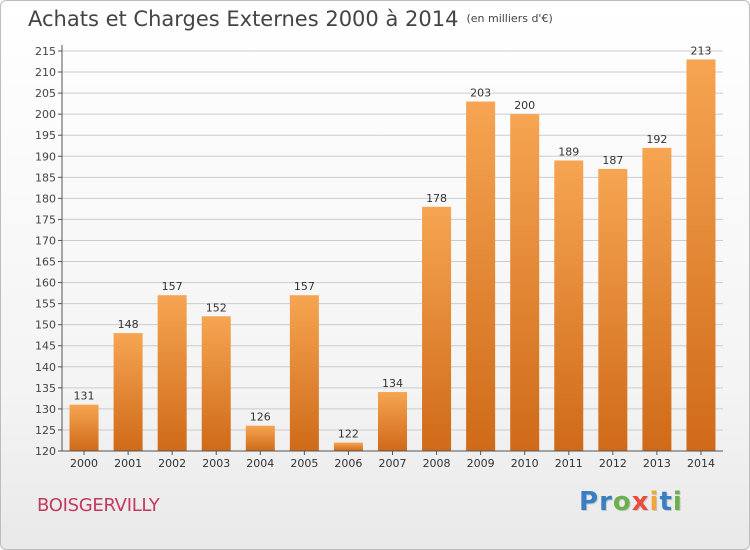 This screenshot has width=750, height=550. Describe the element at coordinates (569, 463) in the screenshot. I see `x-tick-label: 2011` at that location.